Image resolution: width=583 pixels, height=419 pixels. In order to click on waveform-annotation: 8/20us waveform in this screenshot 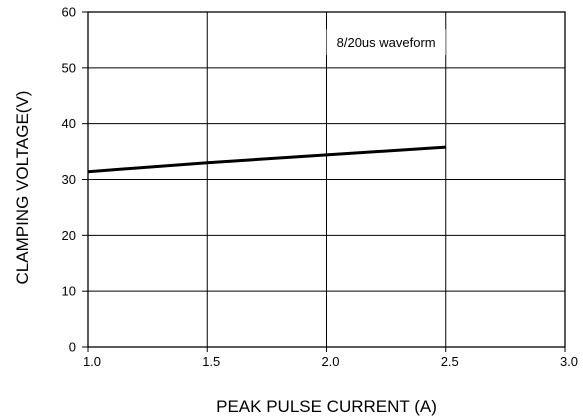, I will do `click(386, 42)`.